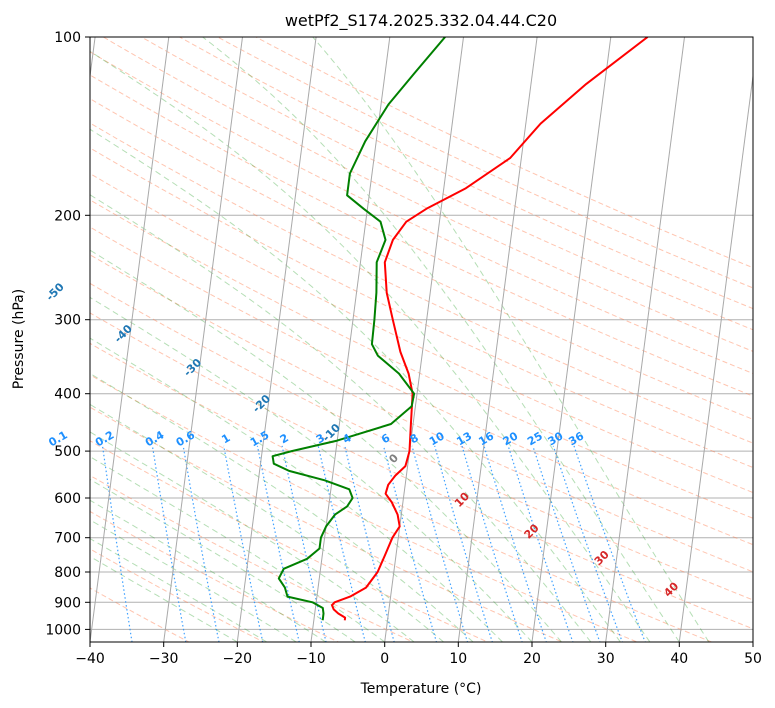 The height and width of the screenshot is (708, 775). I want to click on x-tick-label: −20, so click(238, 659).